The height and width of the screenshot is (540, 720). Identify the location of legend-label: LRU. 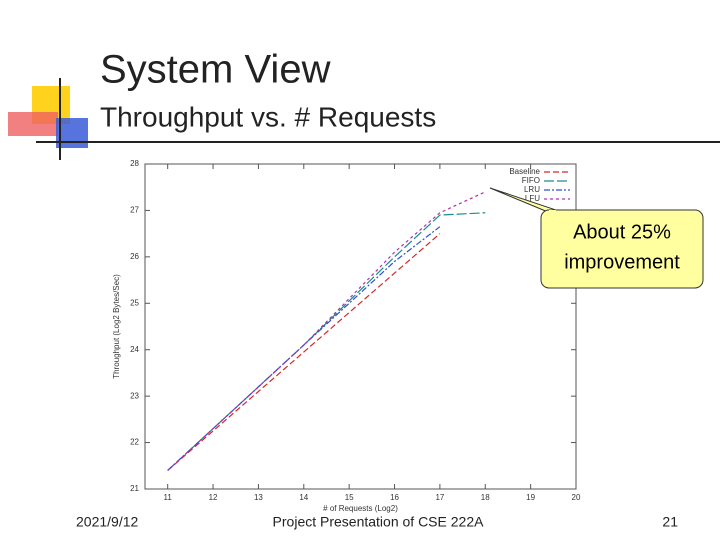
(532, 189).